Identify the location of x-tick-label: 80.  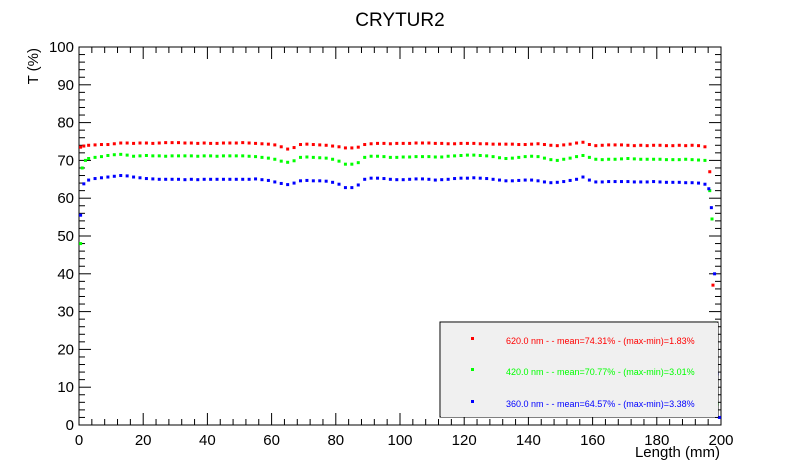
(335, 440).